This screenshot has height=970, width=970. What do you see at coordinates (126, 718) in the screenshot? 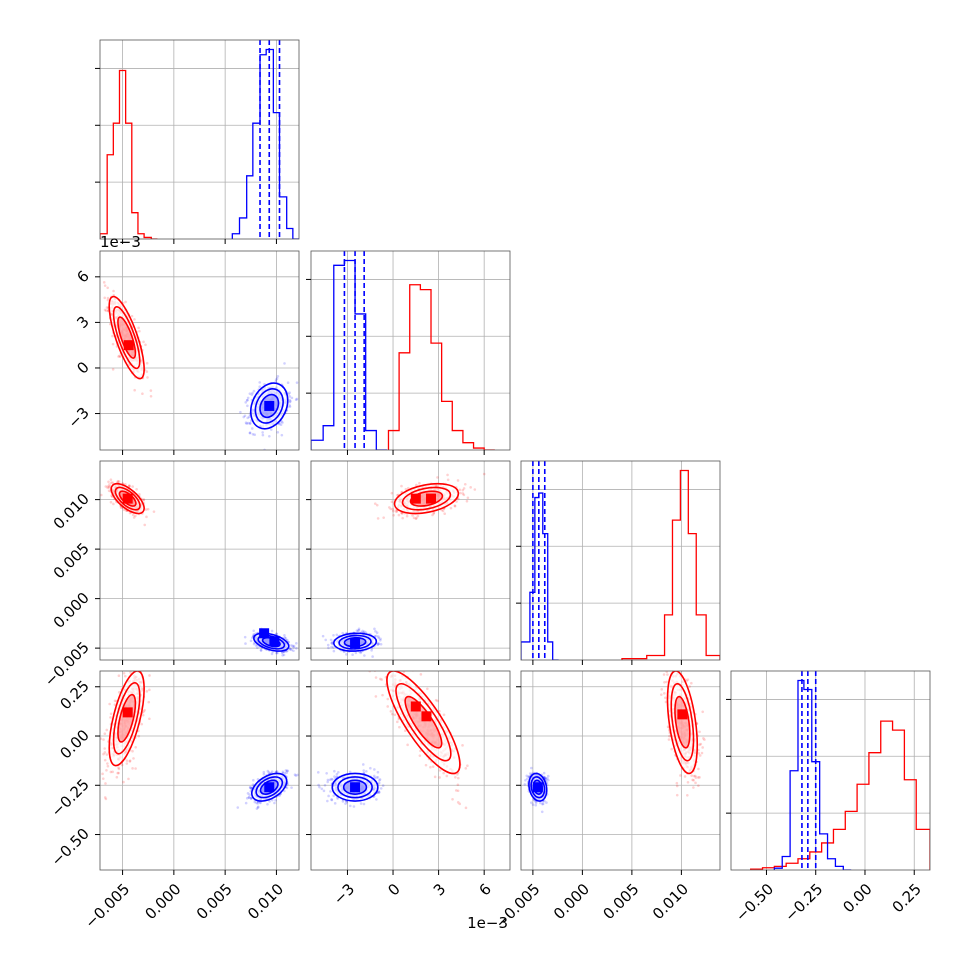
I see `contour-fill-red` at bounding box center [126, 718].